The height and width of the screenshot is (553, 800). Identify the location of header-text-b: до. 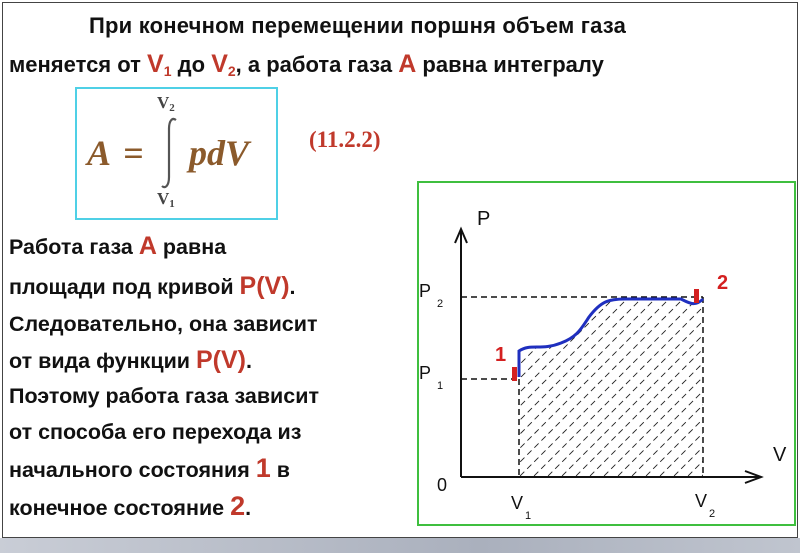
(191, 64).